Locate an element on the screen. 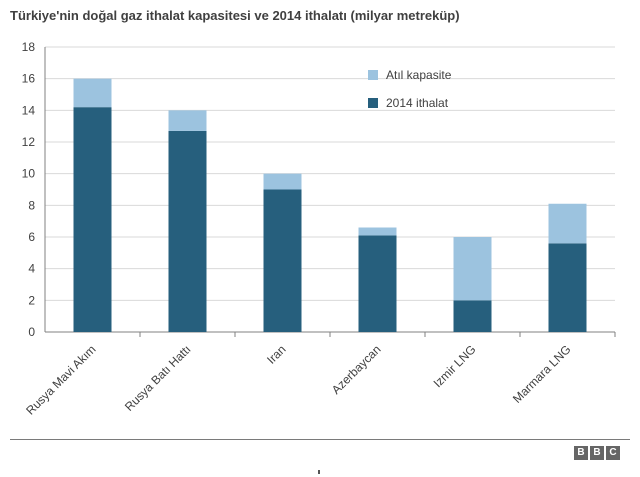 Image resolution: width=640 pixels, height=477 pixels. y-tick-label: 2 is located at coordinates (31, 300).